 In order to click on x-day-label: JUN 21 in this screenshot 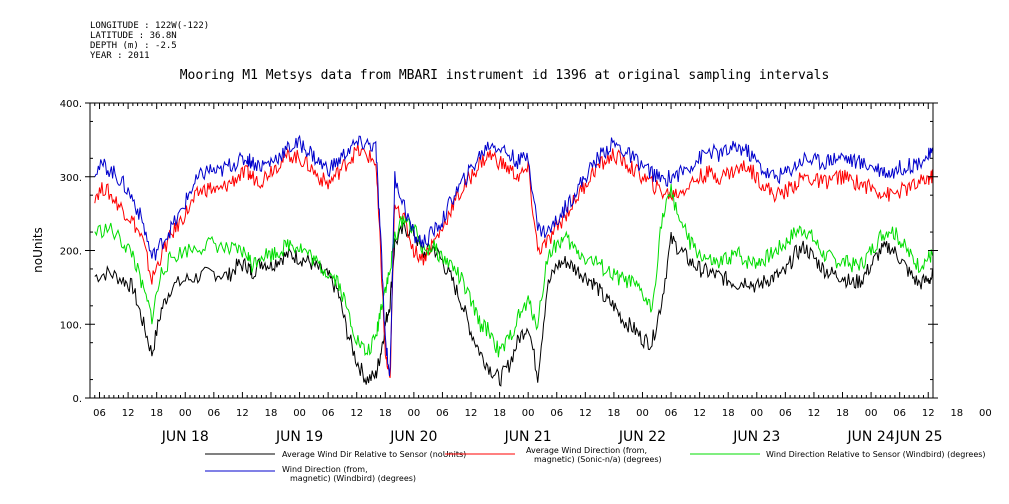, I will do `click(528, 437)`.